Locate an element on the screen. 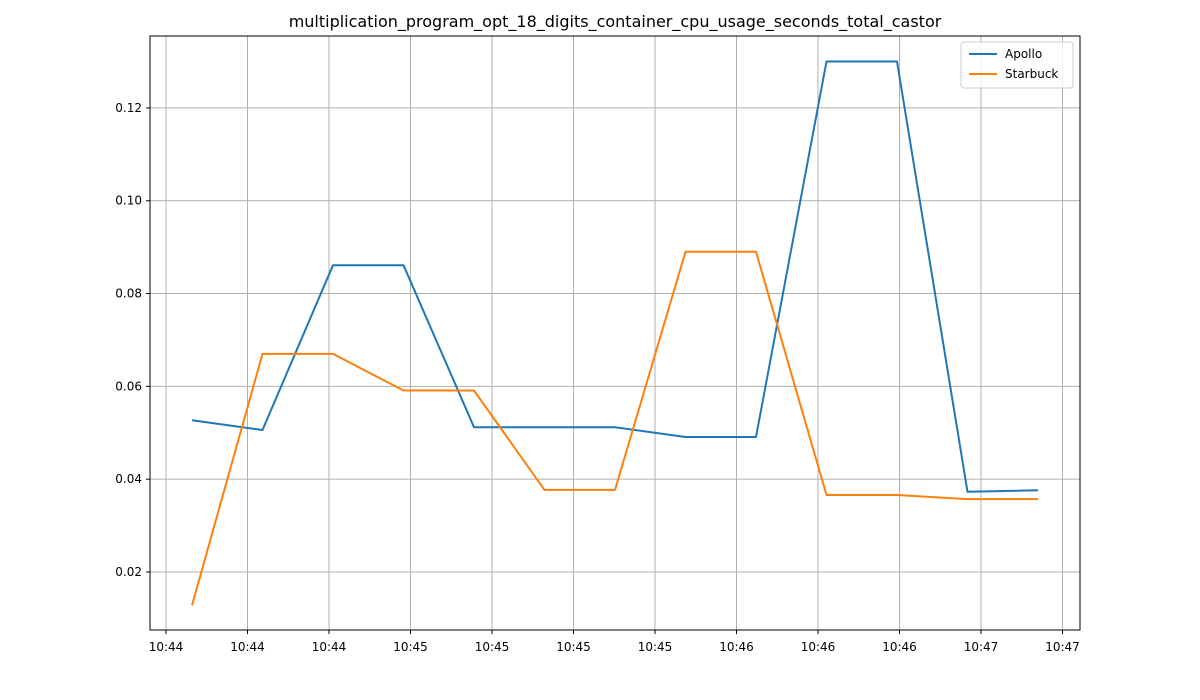  legend-label-apollo: Apollo is located at coordinates (1023, 54).